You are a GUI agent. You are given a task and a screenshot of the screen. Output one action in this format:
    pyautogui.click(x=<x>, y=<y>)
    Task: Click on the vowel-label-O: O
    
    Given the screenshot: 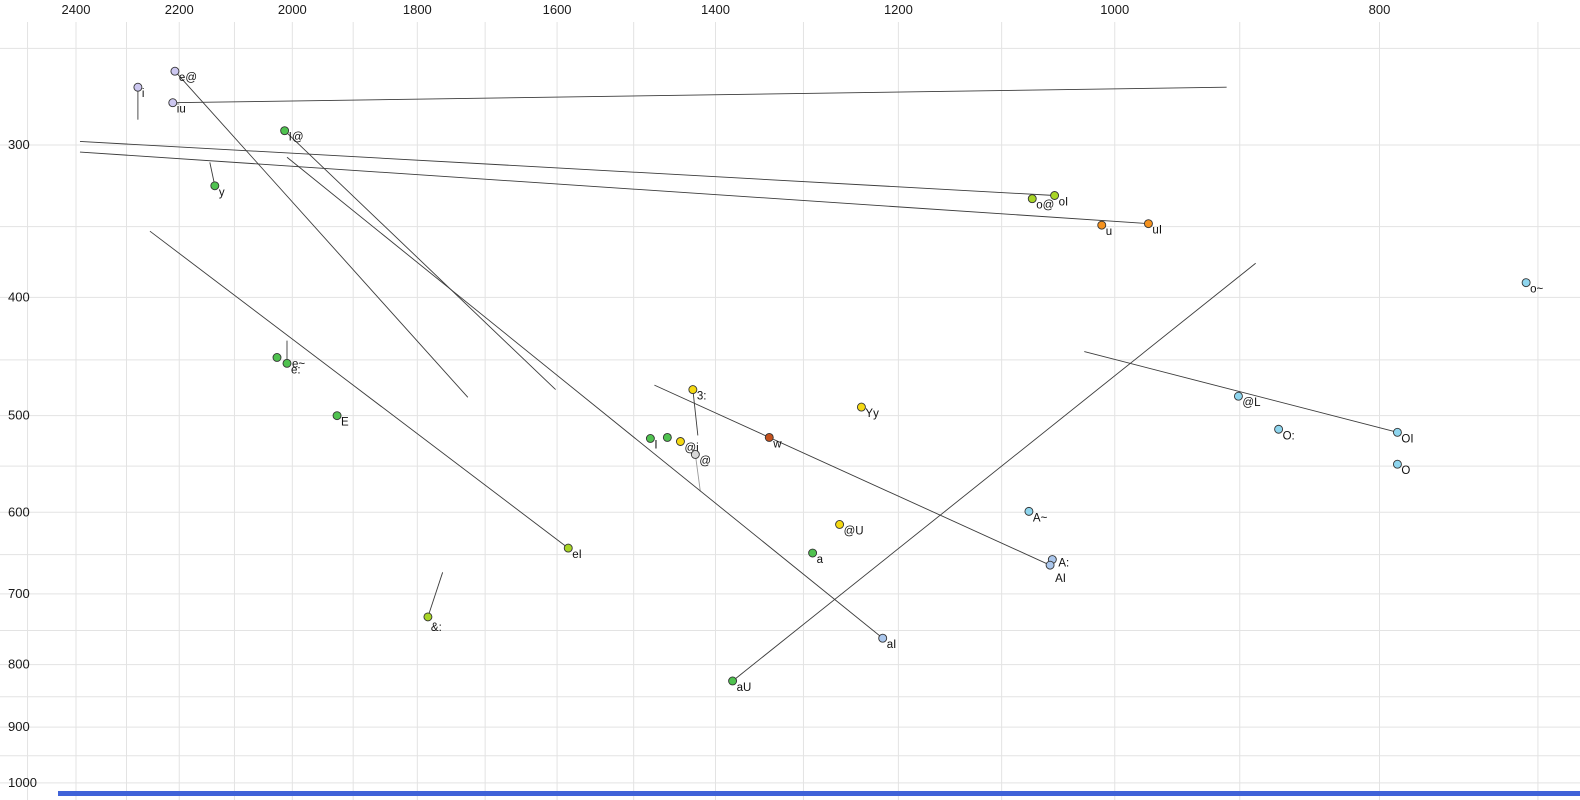 What is the action you would take?
    pyautogui.click(x=1405, y=471)
    